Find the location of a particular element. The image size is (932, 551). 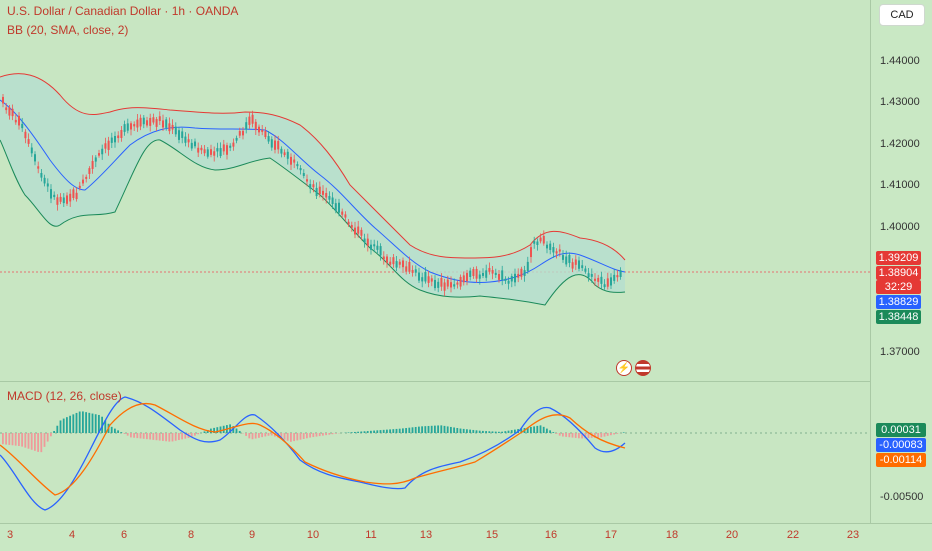

time-label: 8 is located at coordinates (191, 535).